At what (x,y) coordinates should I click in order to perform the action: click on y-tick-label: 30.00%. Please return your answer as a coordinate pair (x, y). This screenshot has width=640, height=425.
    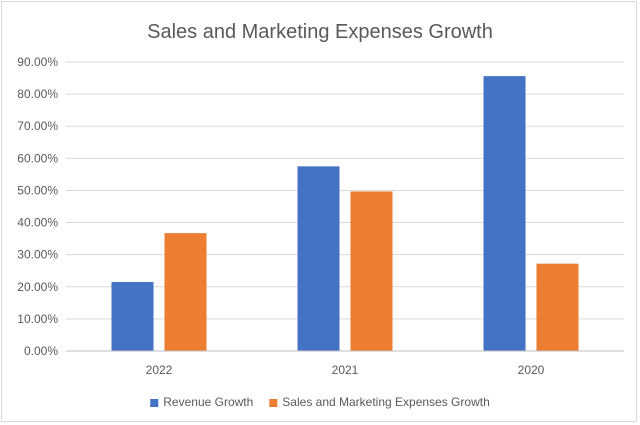
    Looking at the image, I should click on (37, 255).